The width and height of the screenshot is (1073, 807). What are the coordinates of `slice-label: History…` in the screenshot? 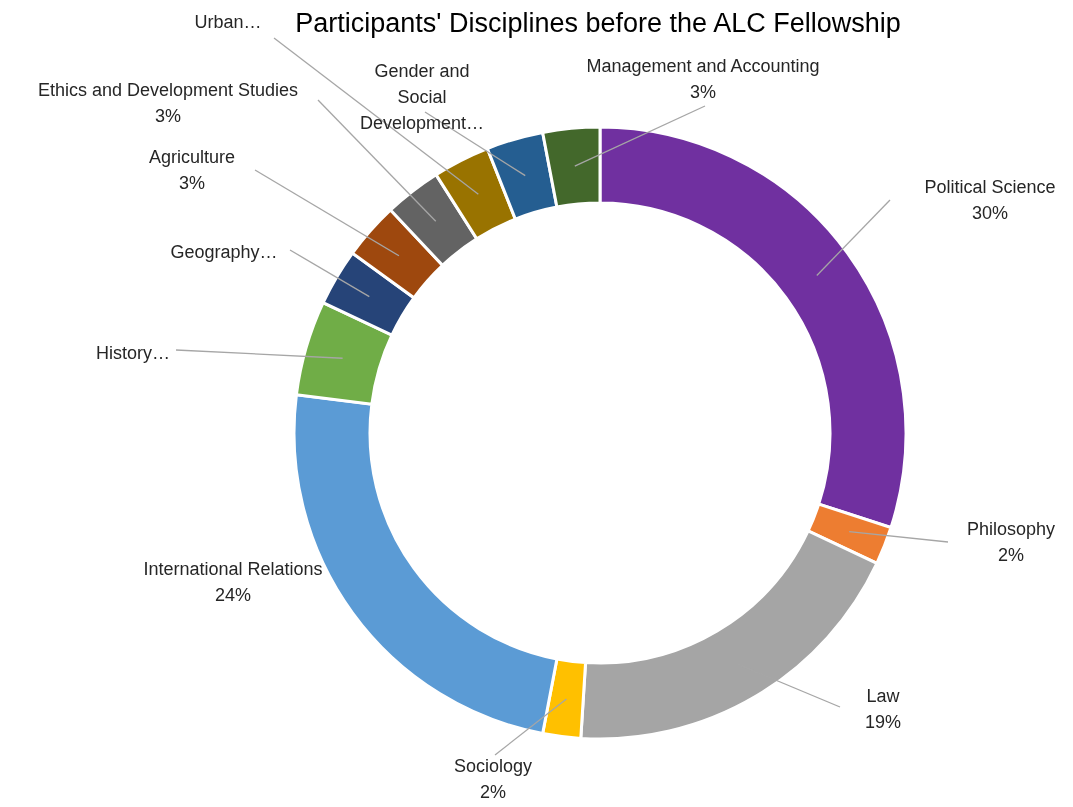 It's located at (133, 353).